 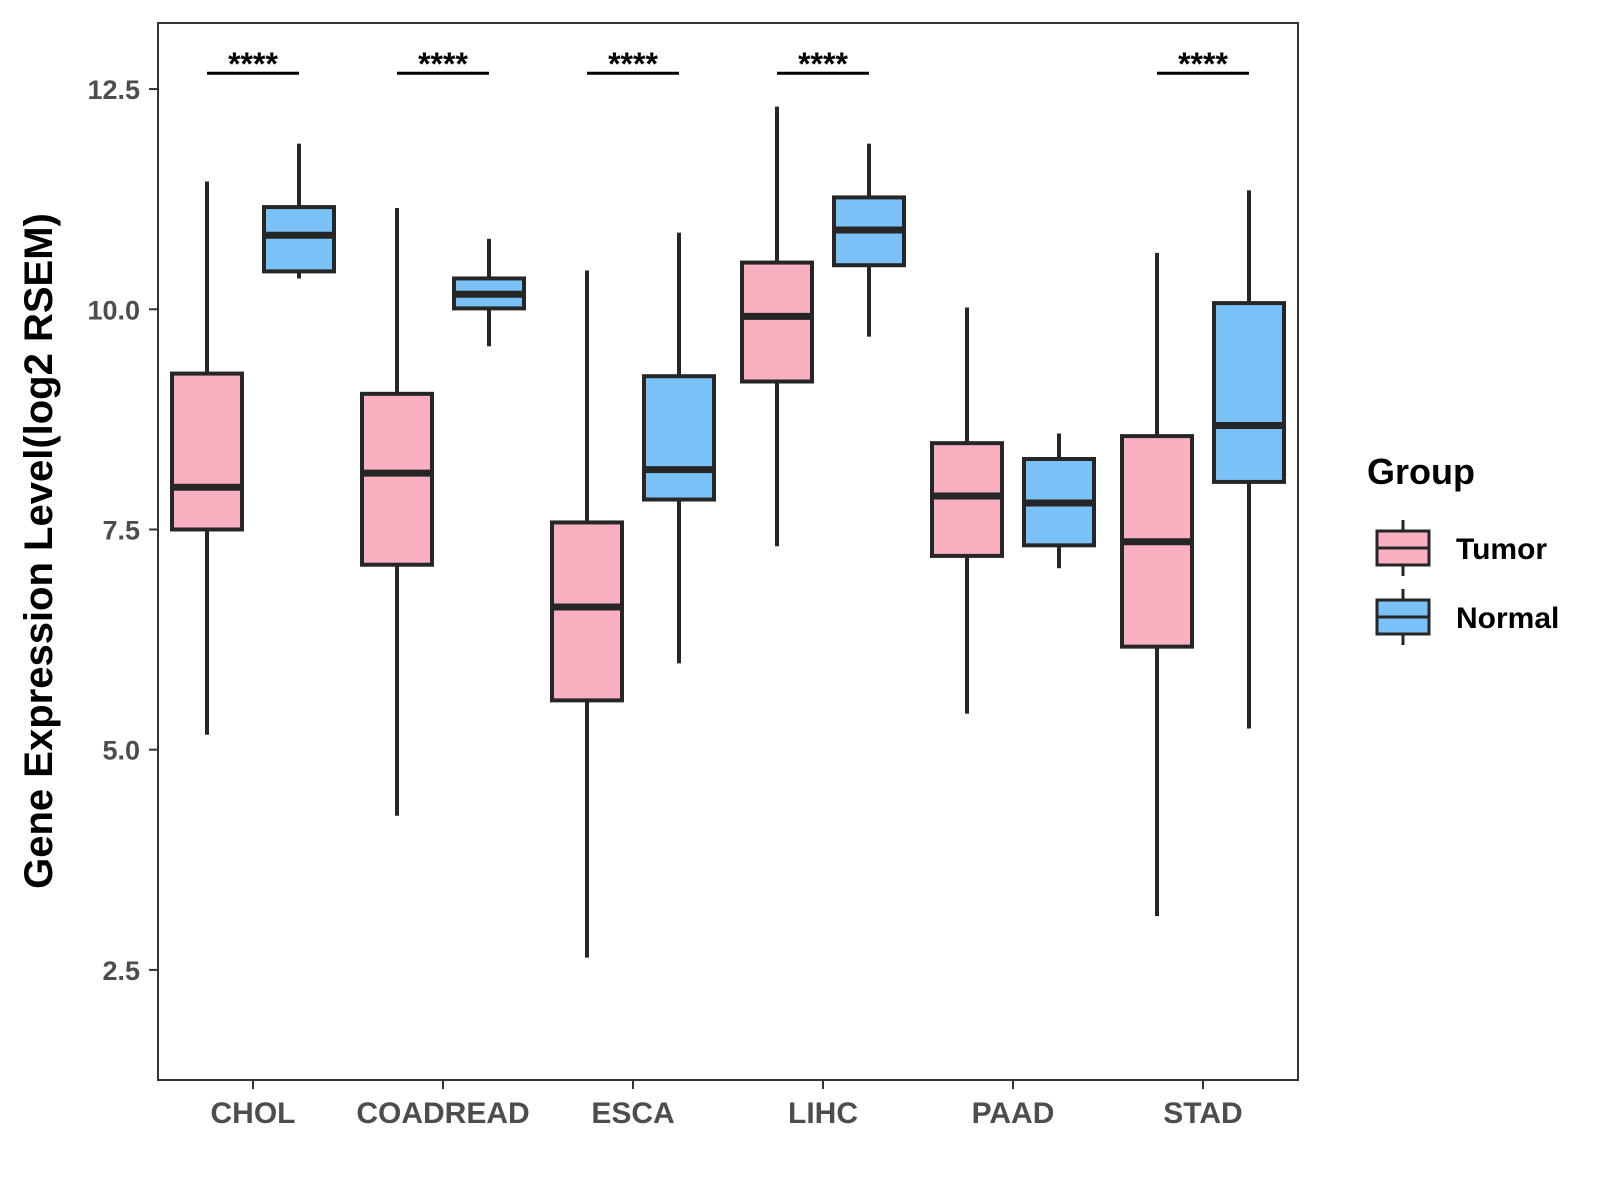 What do you see at coordinates (253, 1113) in the screenshot?
I see `x-tick-label-chol: CHOL` at bounding box center [253, 1113].